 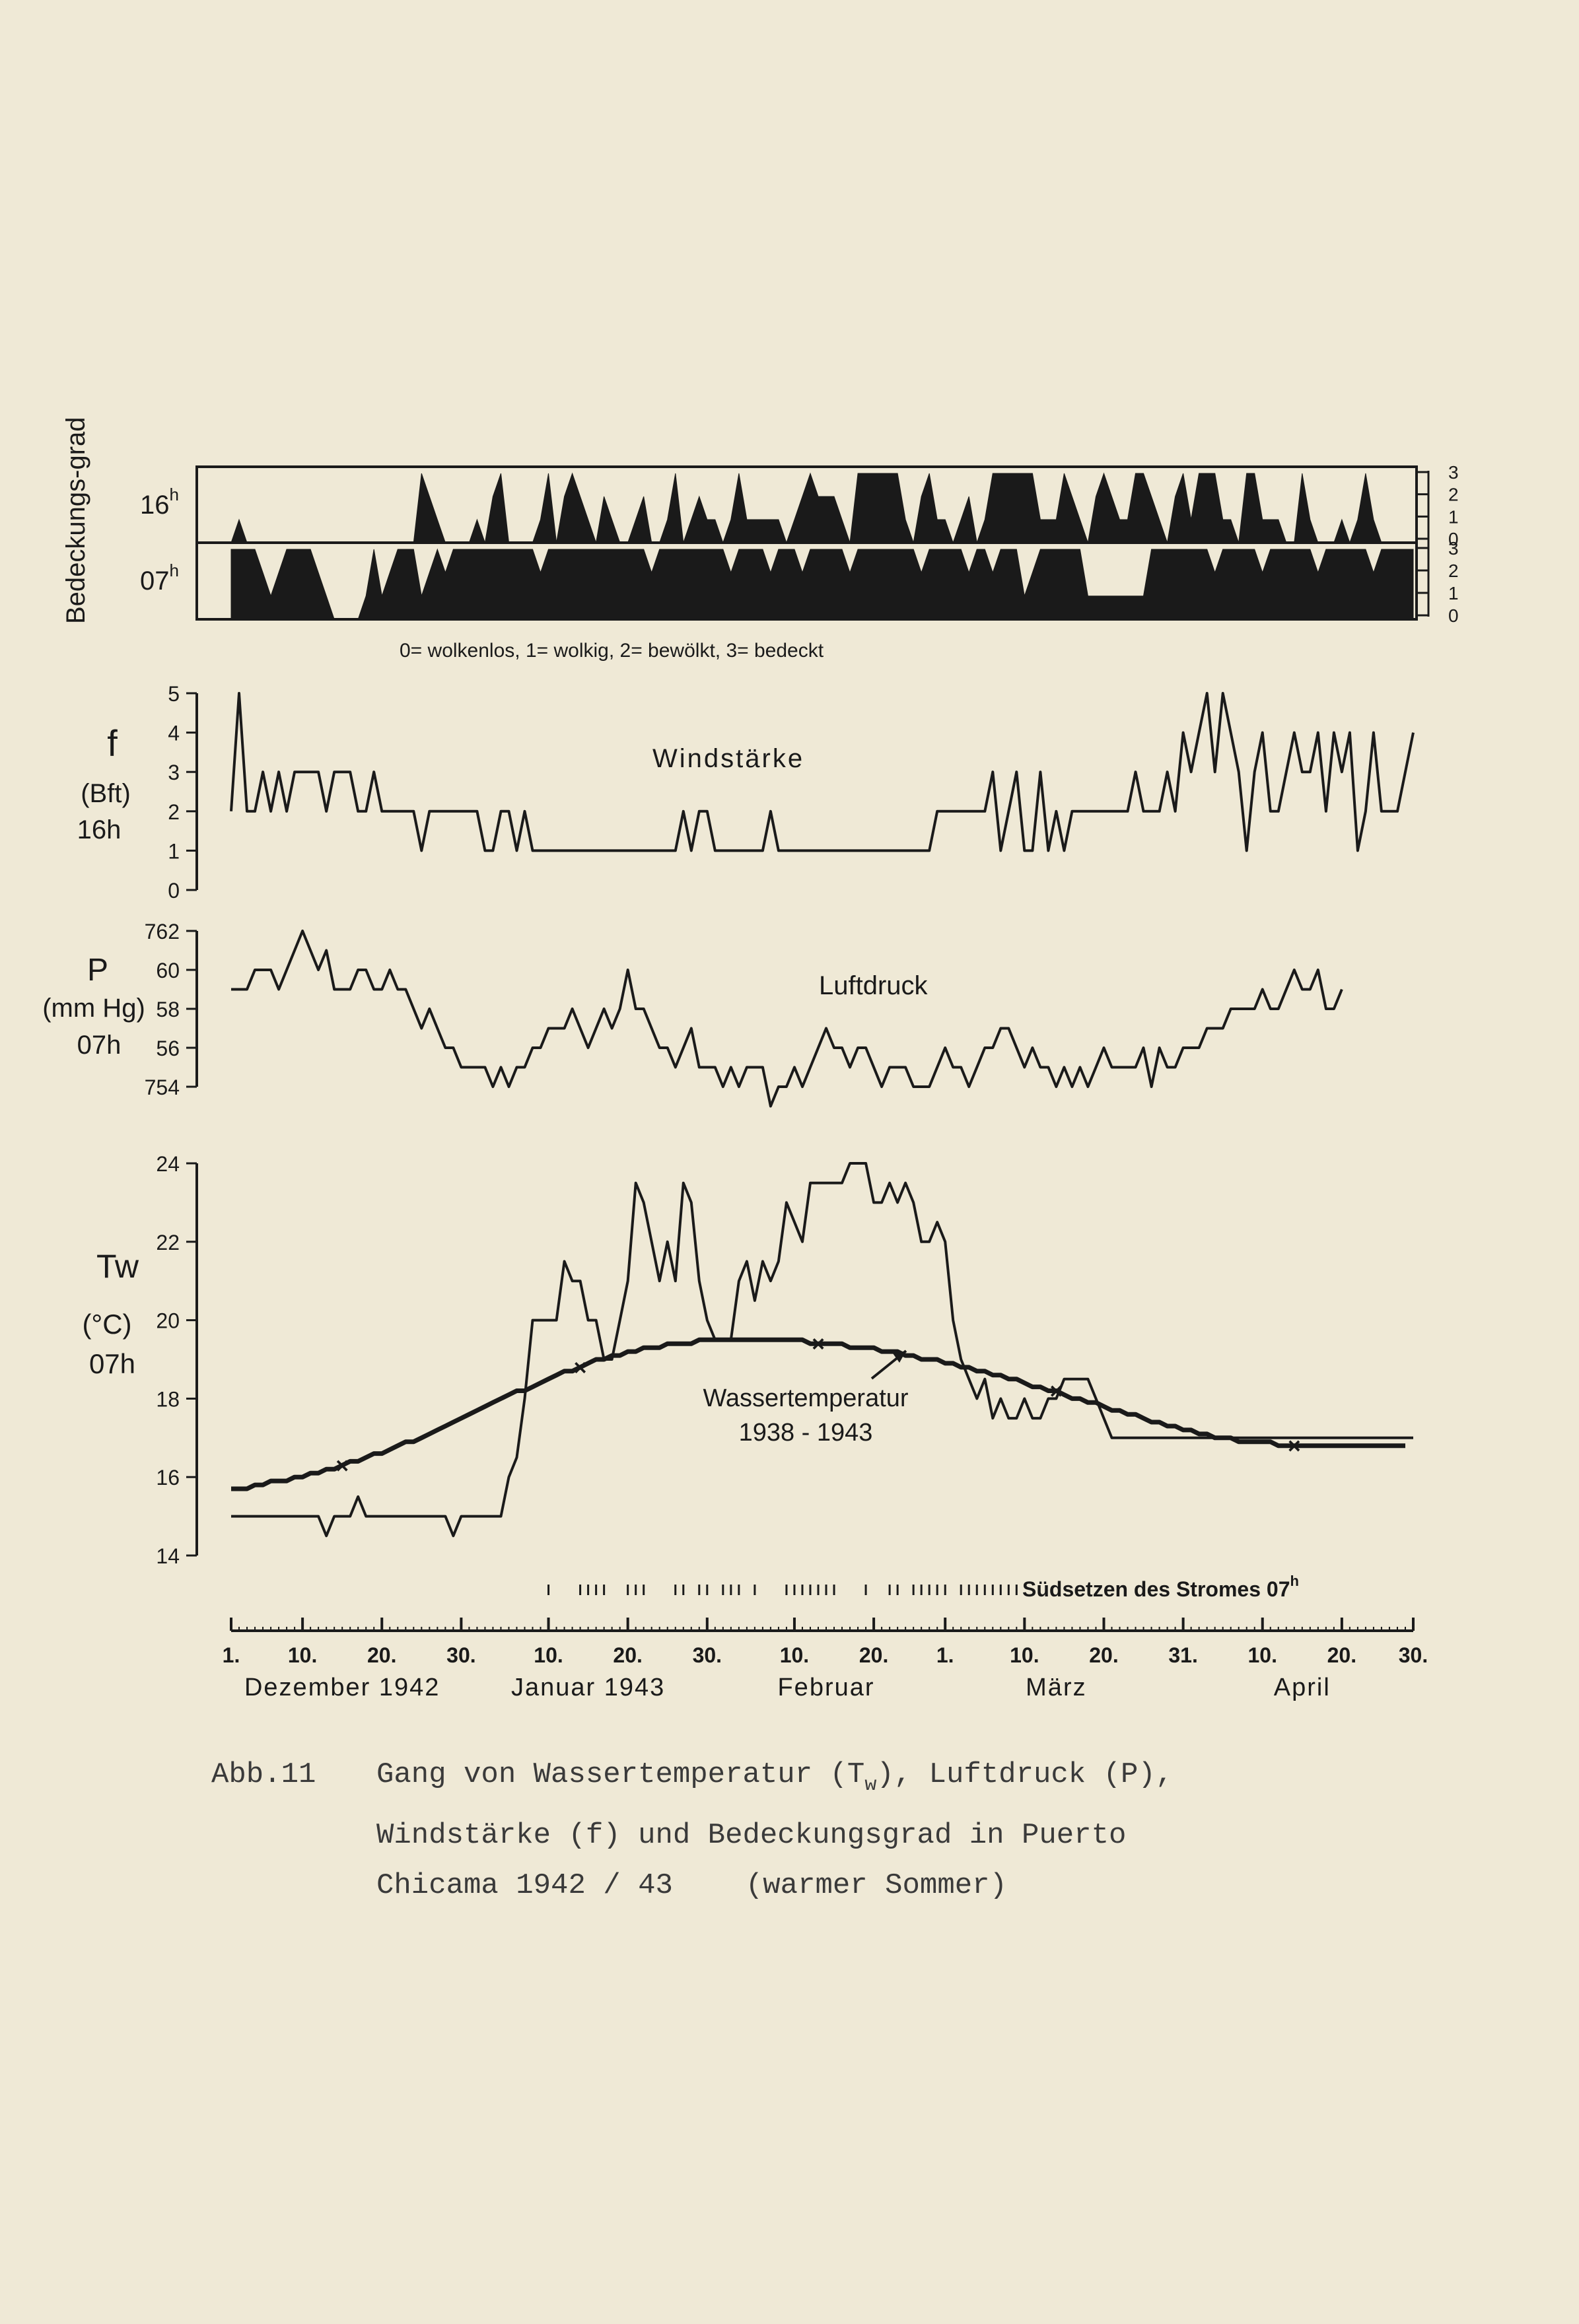 I want to click on pressure-series-label: Luftdruck, so click(x=874, y=986).